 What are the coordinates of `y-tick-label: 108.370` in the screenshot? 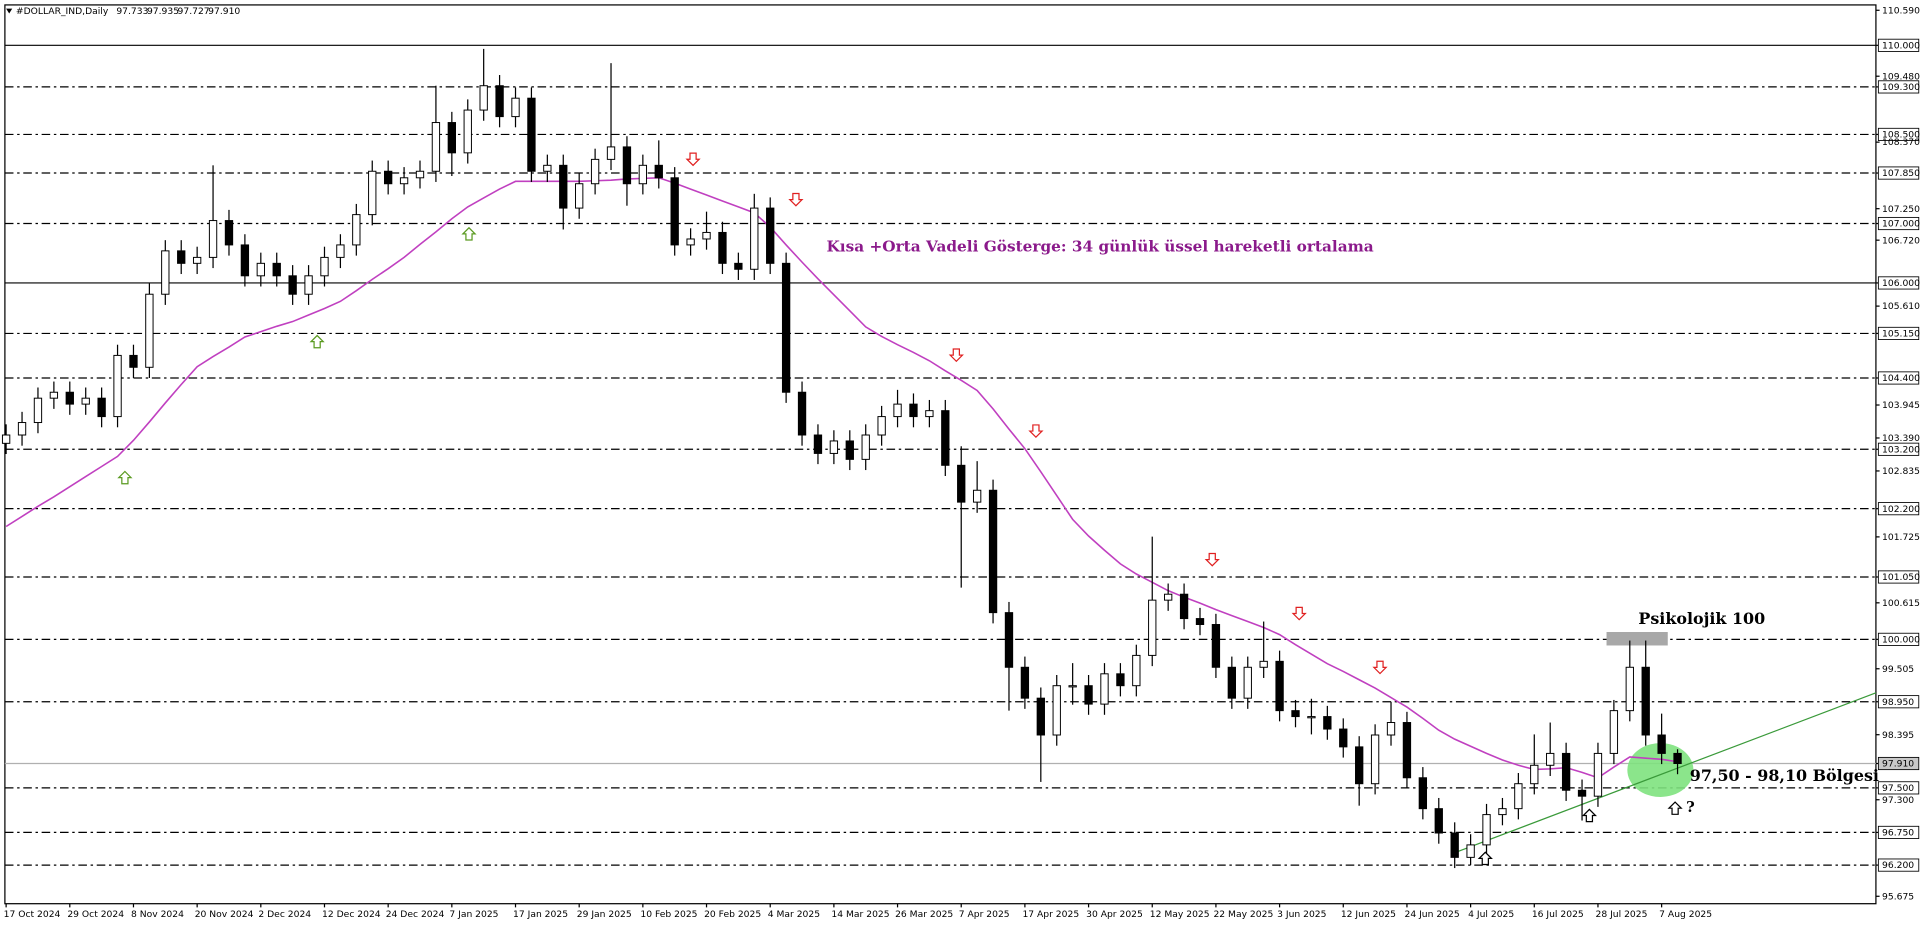 It's located at (1901, 142).